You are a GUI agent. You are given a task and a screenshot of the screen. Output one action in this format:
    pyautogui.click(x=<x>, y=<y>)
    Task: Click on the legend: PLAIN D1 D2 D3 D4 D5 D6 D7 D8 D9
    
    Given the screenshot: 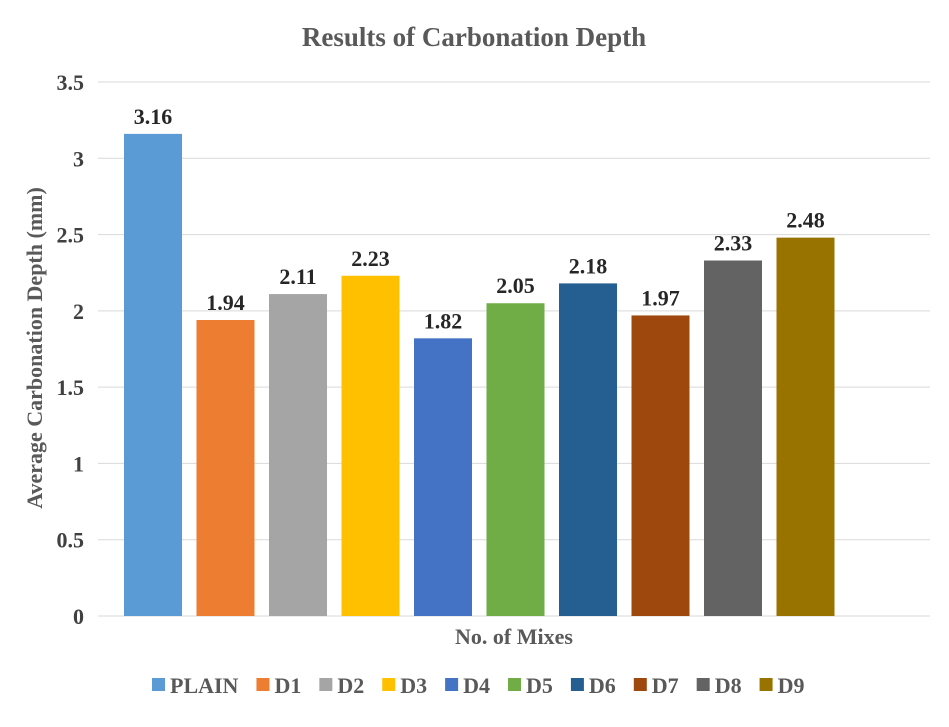 What is the action you would take?
    pyautogui.click(x=478, y=685)
    